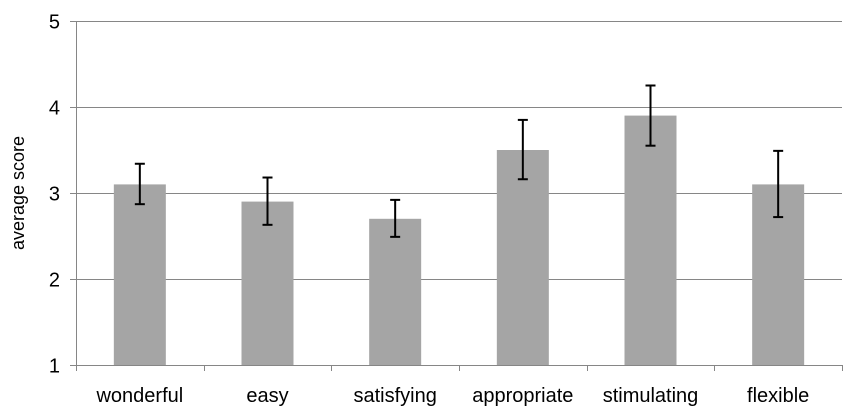 This screenshot has width=844, height=415. What do you see at coordinates (267, 201) in the screenshot?
I see `error-bar-easy` at bounding box center [267, 201].